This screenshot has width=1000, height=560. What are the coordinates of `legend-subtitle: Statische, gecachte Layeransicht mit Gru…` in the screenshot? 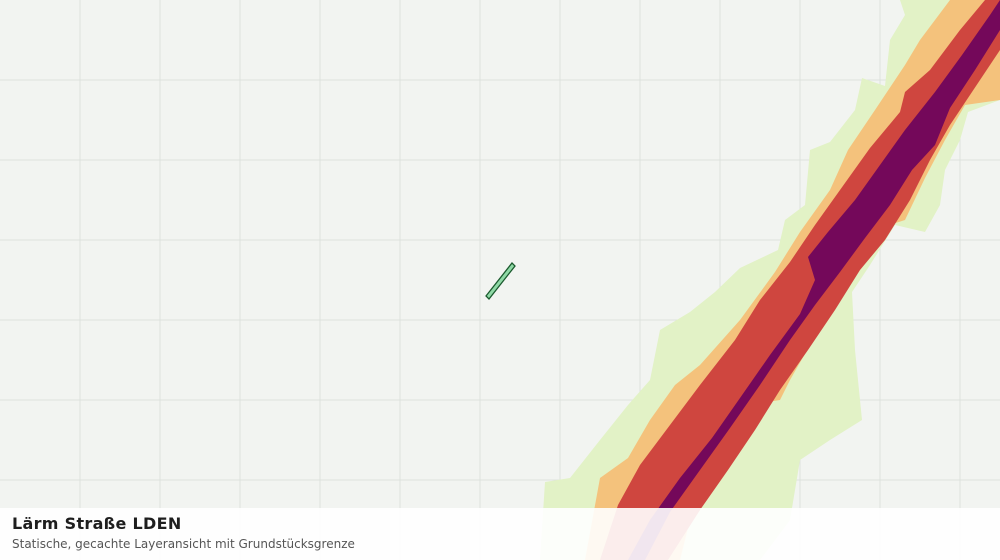 It's located at (183, 544).